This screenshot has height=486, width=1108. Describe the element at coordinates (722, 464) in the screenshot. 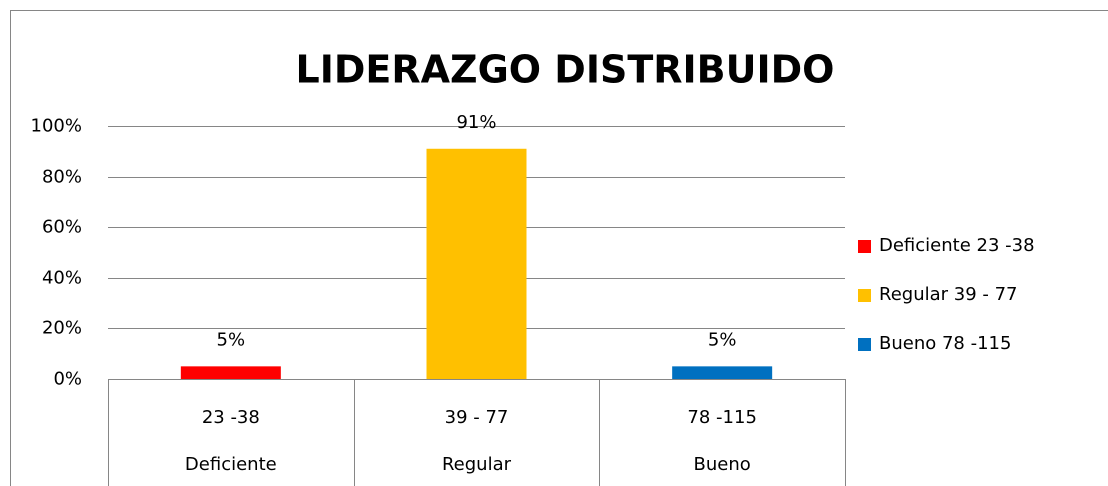

I see `x-group-label: Bueno` at that location.